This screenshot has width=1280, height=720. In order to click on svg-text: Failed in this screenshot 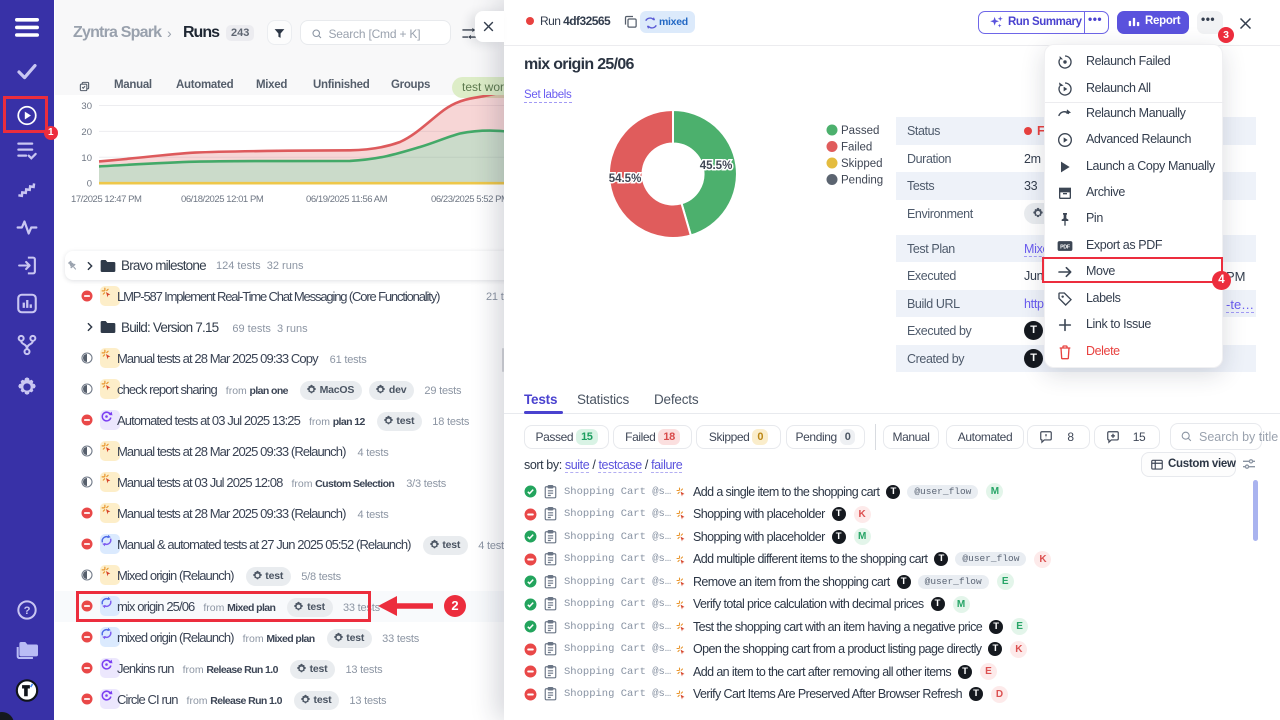, I will do `click(856, 148)`.